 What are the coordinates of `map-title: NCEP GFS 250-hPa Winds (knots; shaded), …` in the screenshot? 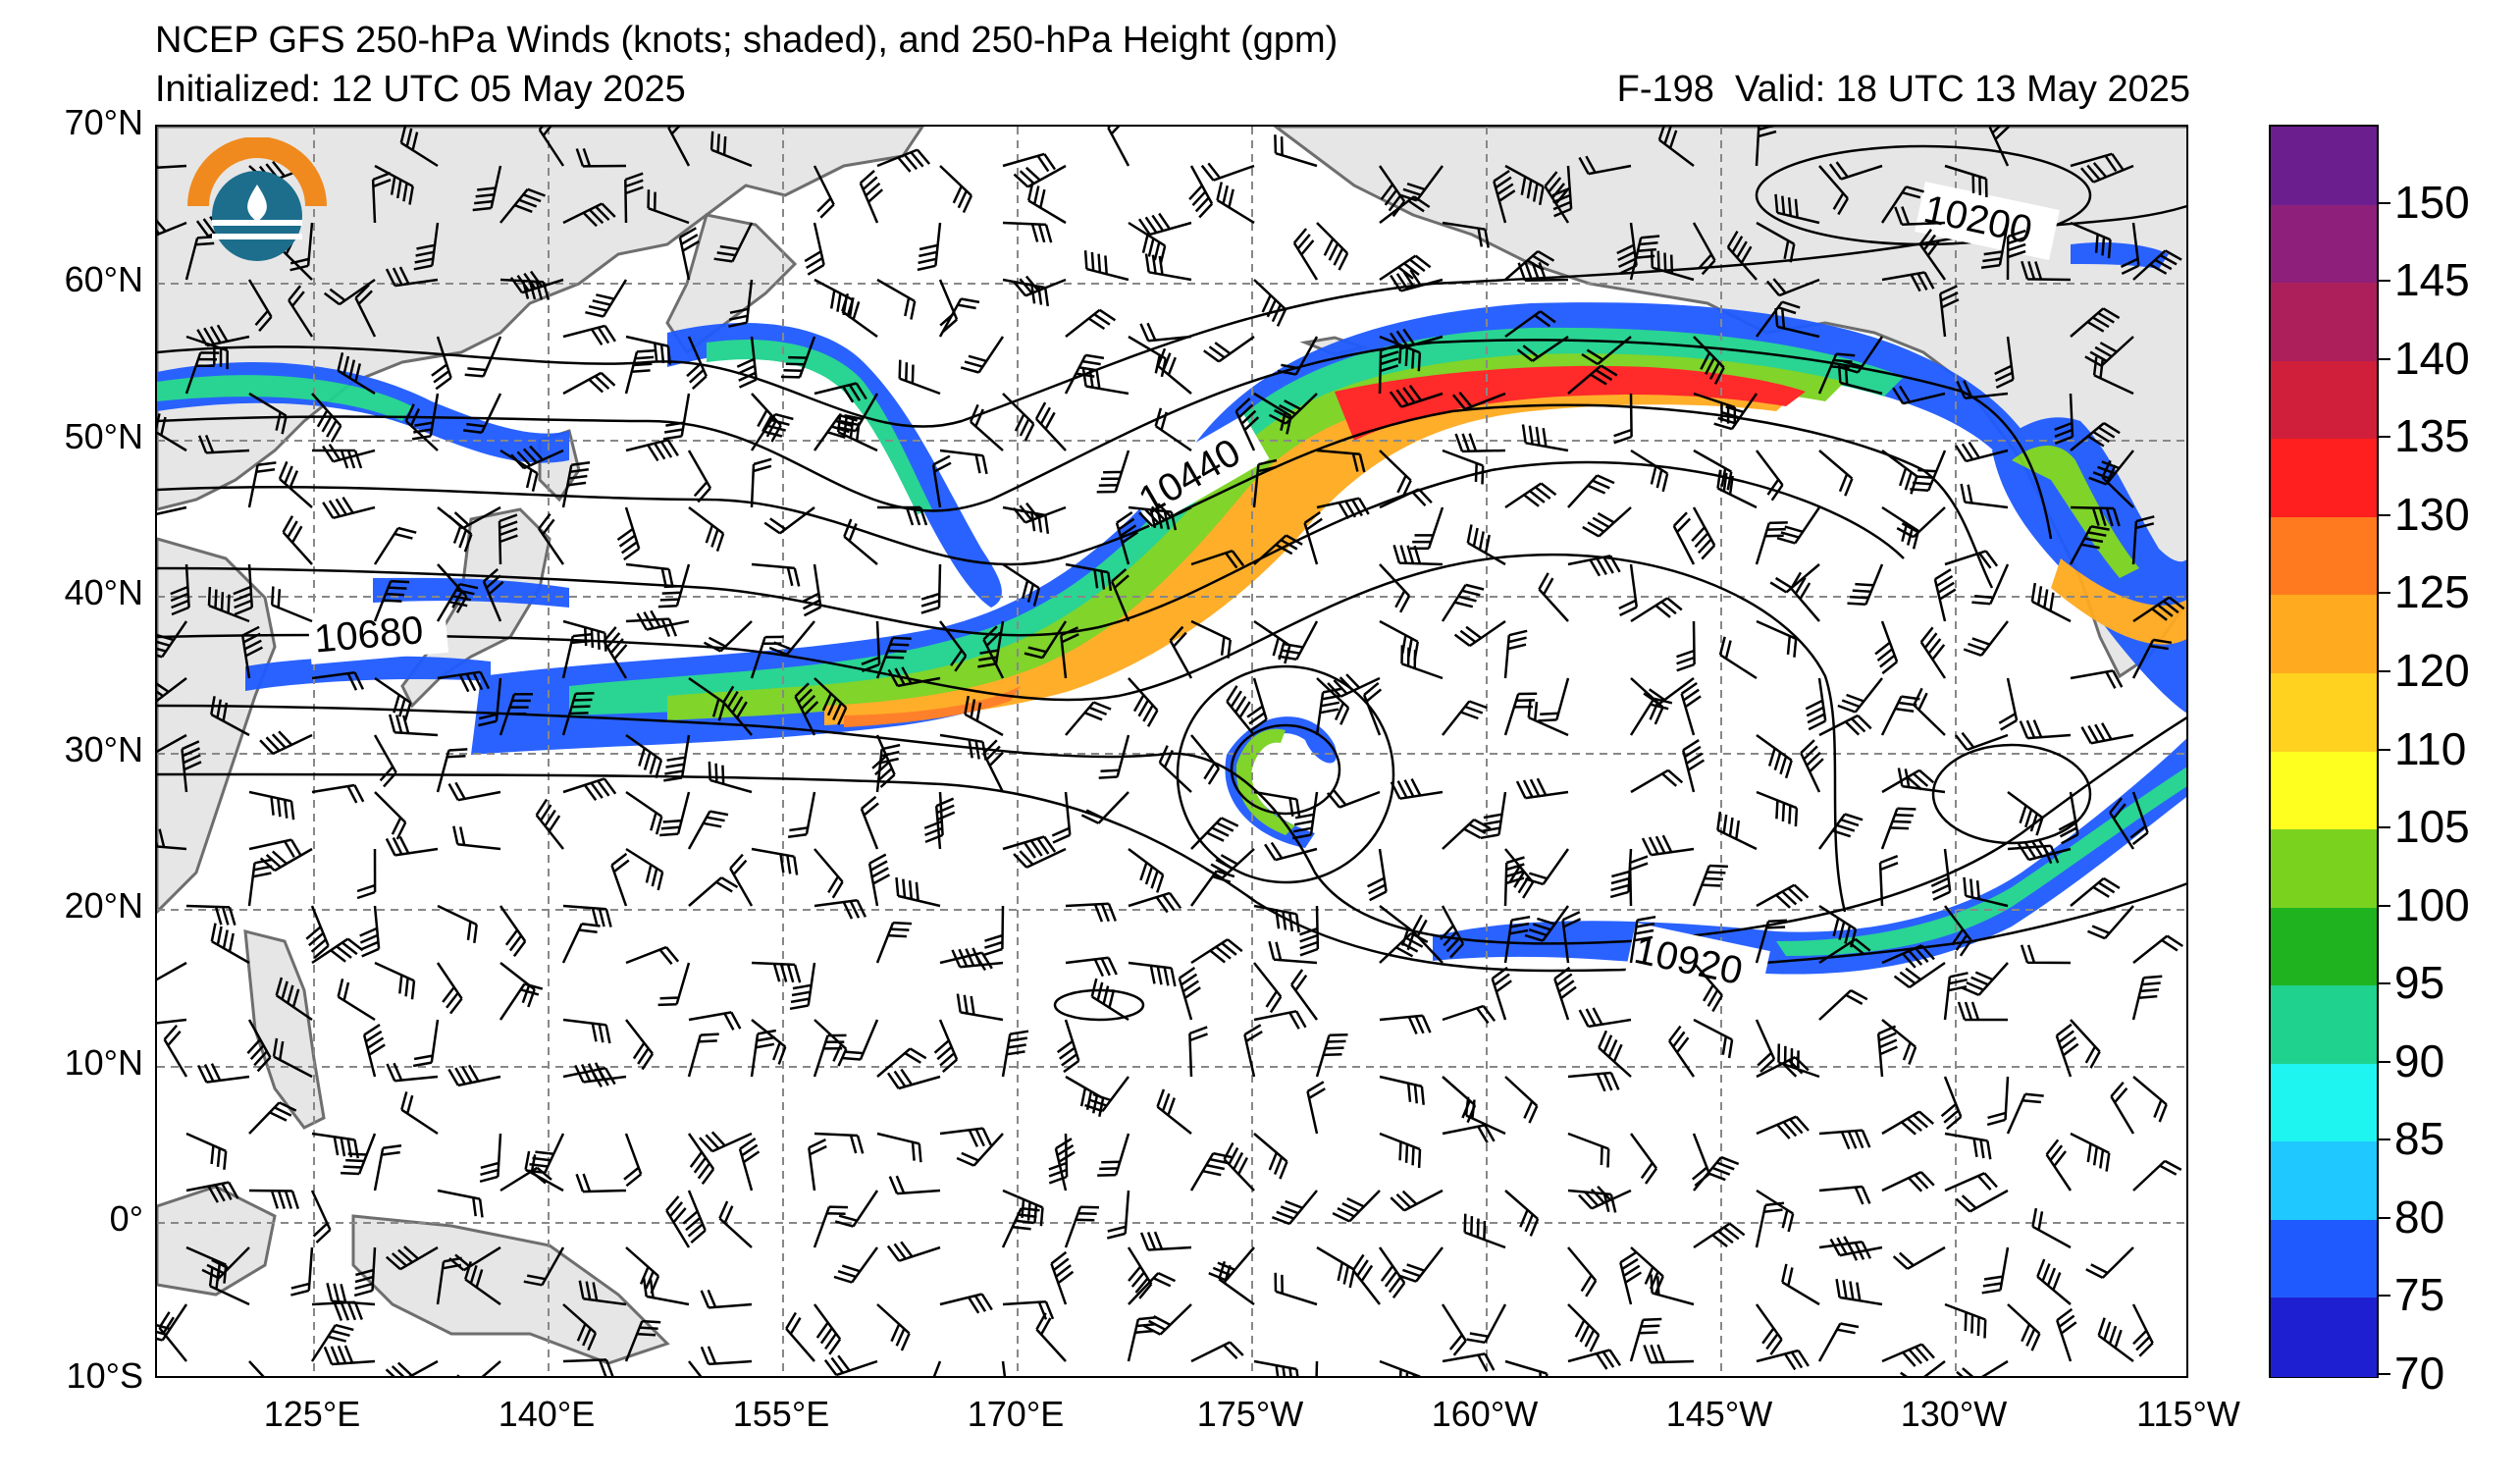 It's located at (747, 41).